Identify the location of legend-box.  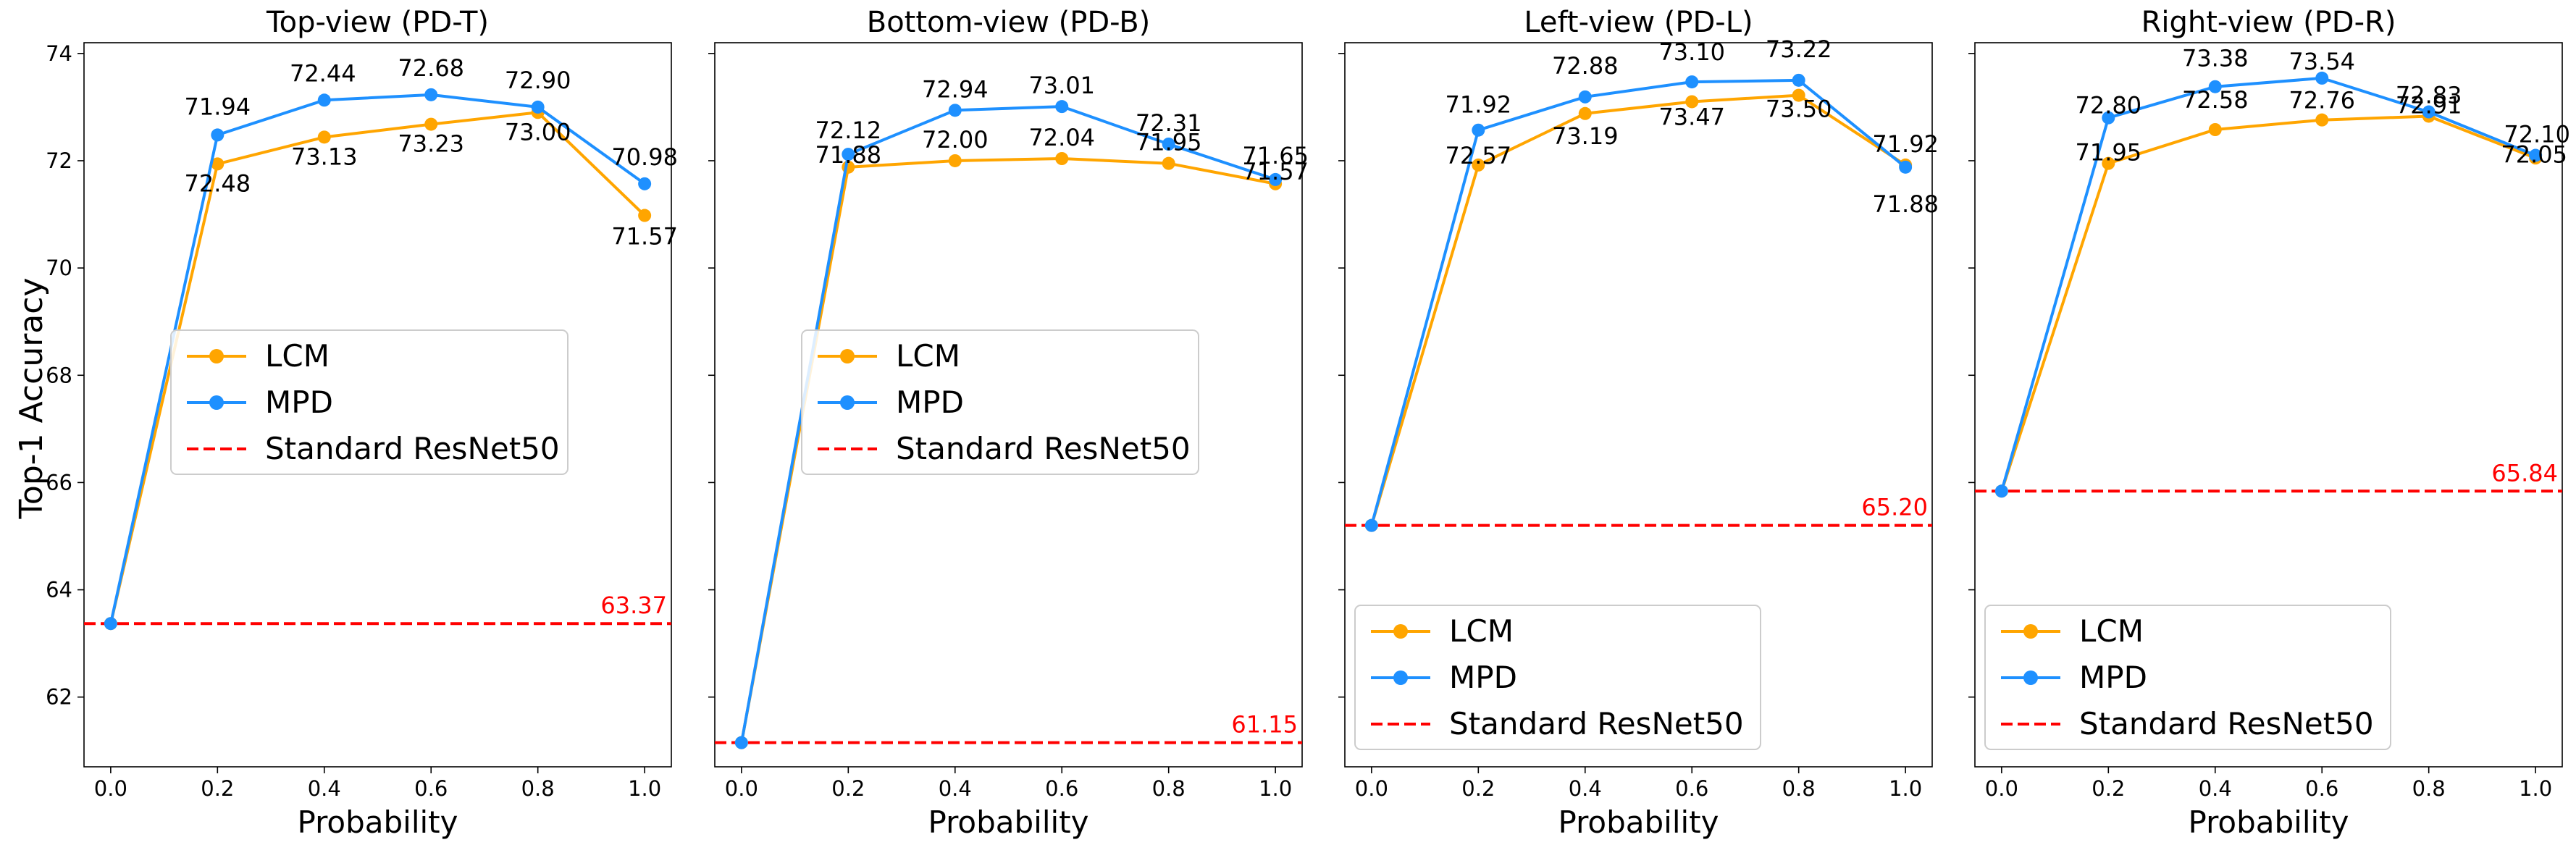
(1557, 677).